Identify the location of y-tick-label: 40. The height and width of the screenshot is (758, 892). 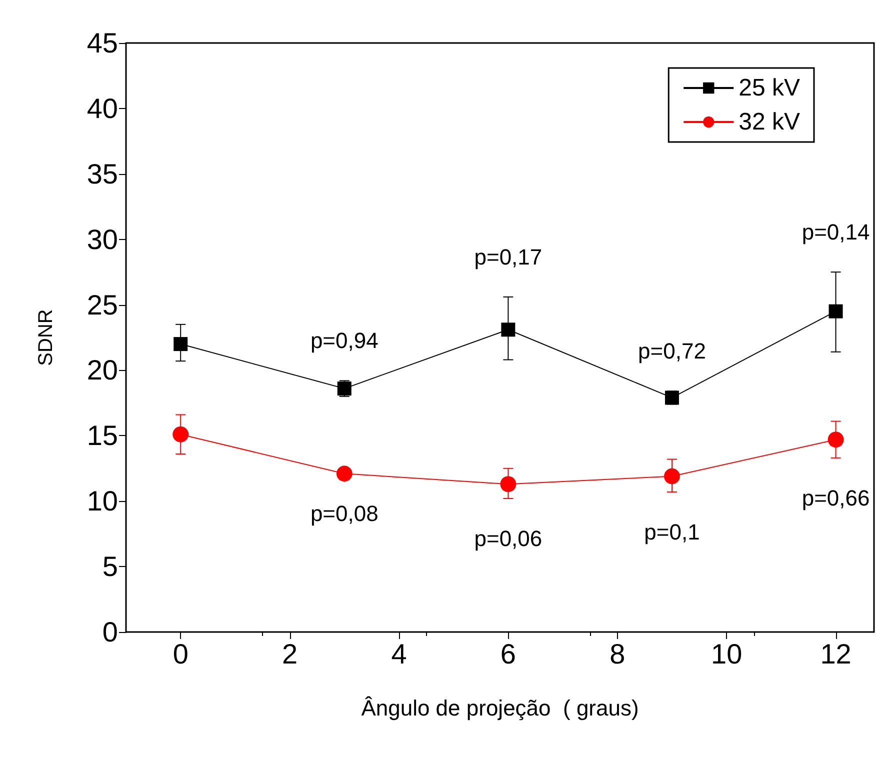
(102, 108).